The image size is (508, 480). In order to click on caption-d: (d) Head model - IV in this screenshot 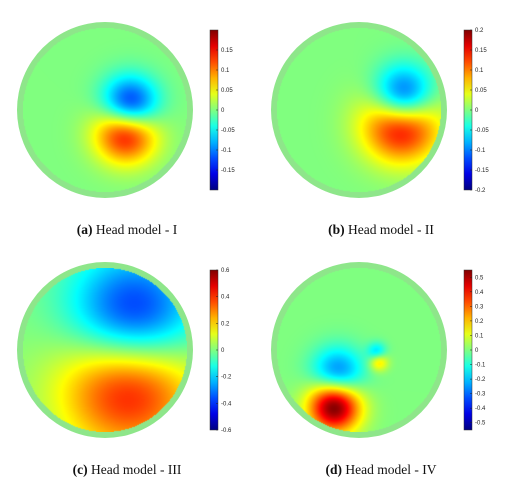, I will do `click(381, 470)`.